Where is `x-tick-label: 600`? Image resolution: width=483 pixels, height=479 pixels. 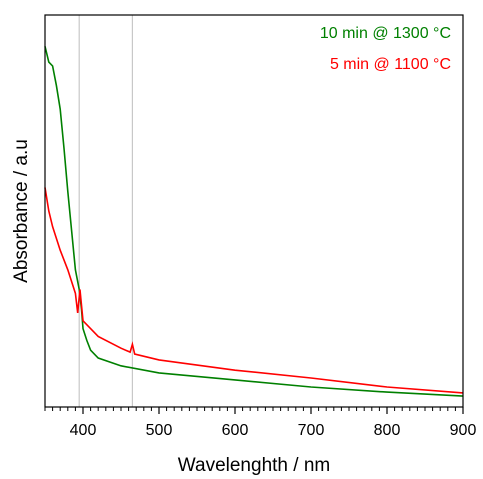 x-tick-label: 600 is located at coordinates (235, 430).